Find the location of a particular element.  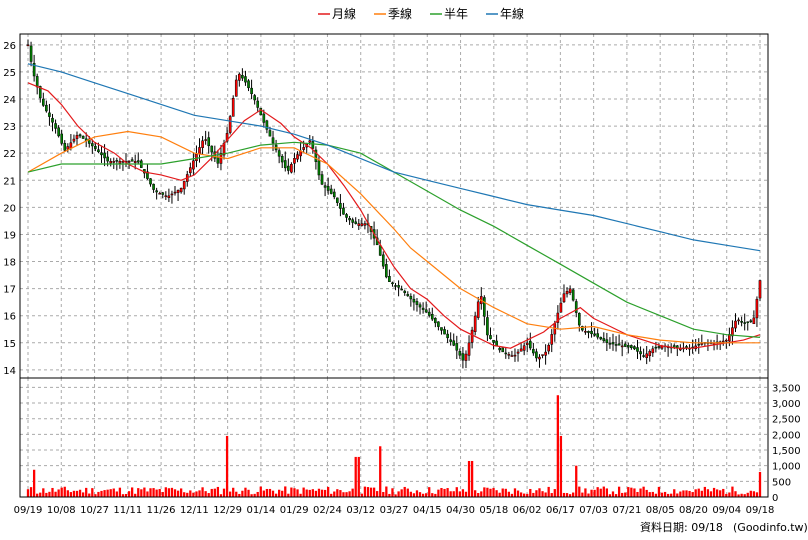

x-tick-label: 10/08 is located at coordinates (61, 510).